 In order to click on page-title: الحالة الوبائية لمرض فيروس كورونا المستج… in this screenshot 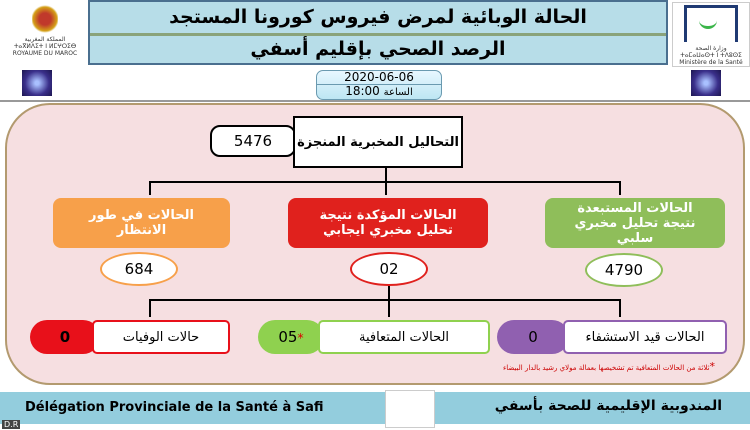, I will do `click(378, 17)`.